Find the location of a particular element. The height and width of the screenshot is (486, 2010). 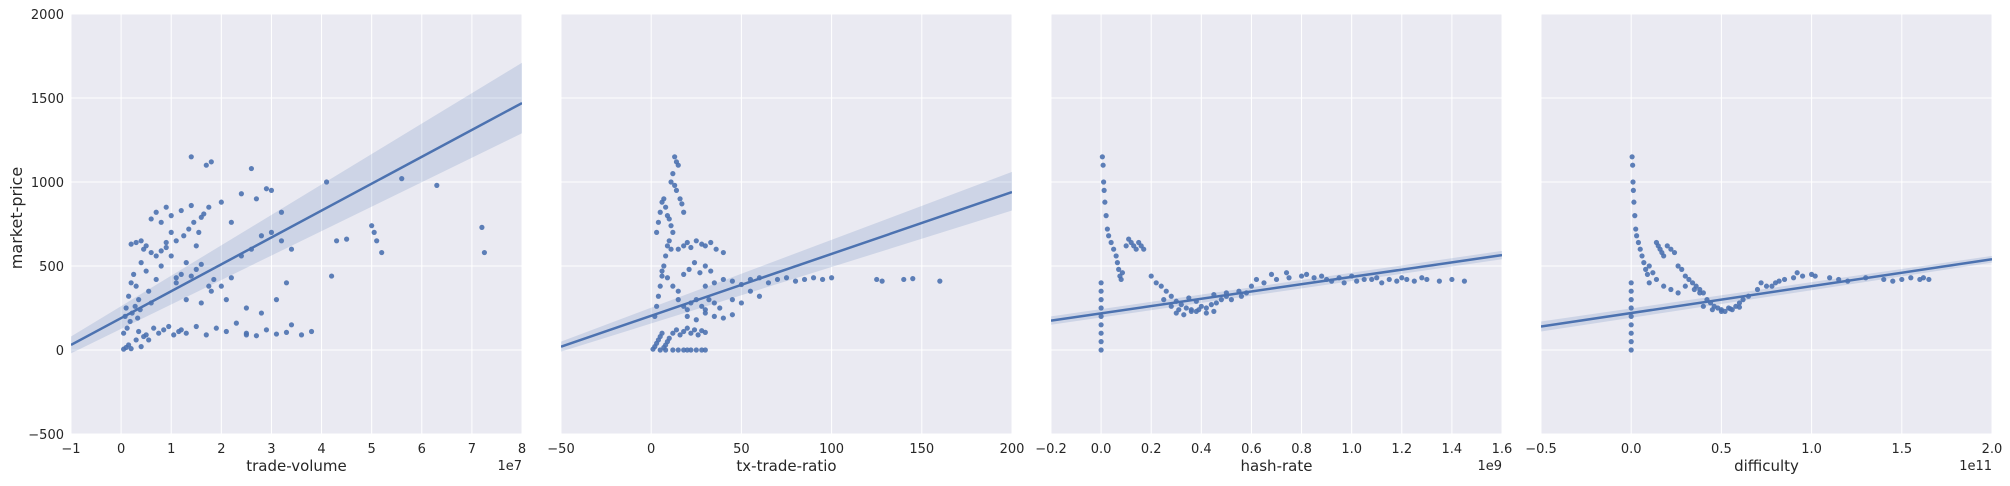

x-tick-label: −50 is located at coordinates (560, 449).